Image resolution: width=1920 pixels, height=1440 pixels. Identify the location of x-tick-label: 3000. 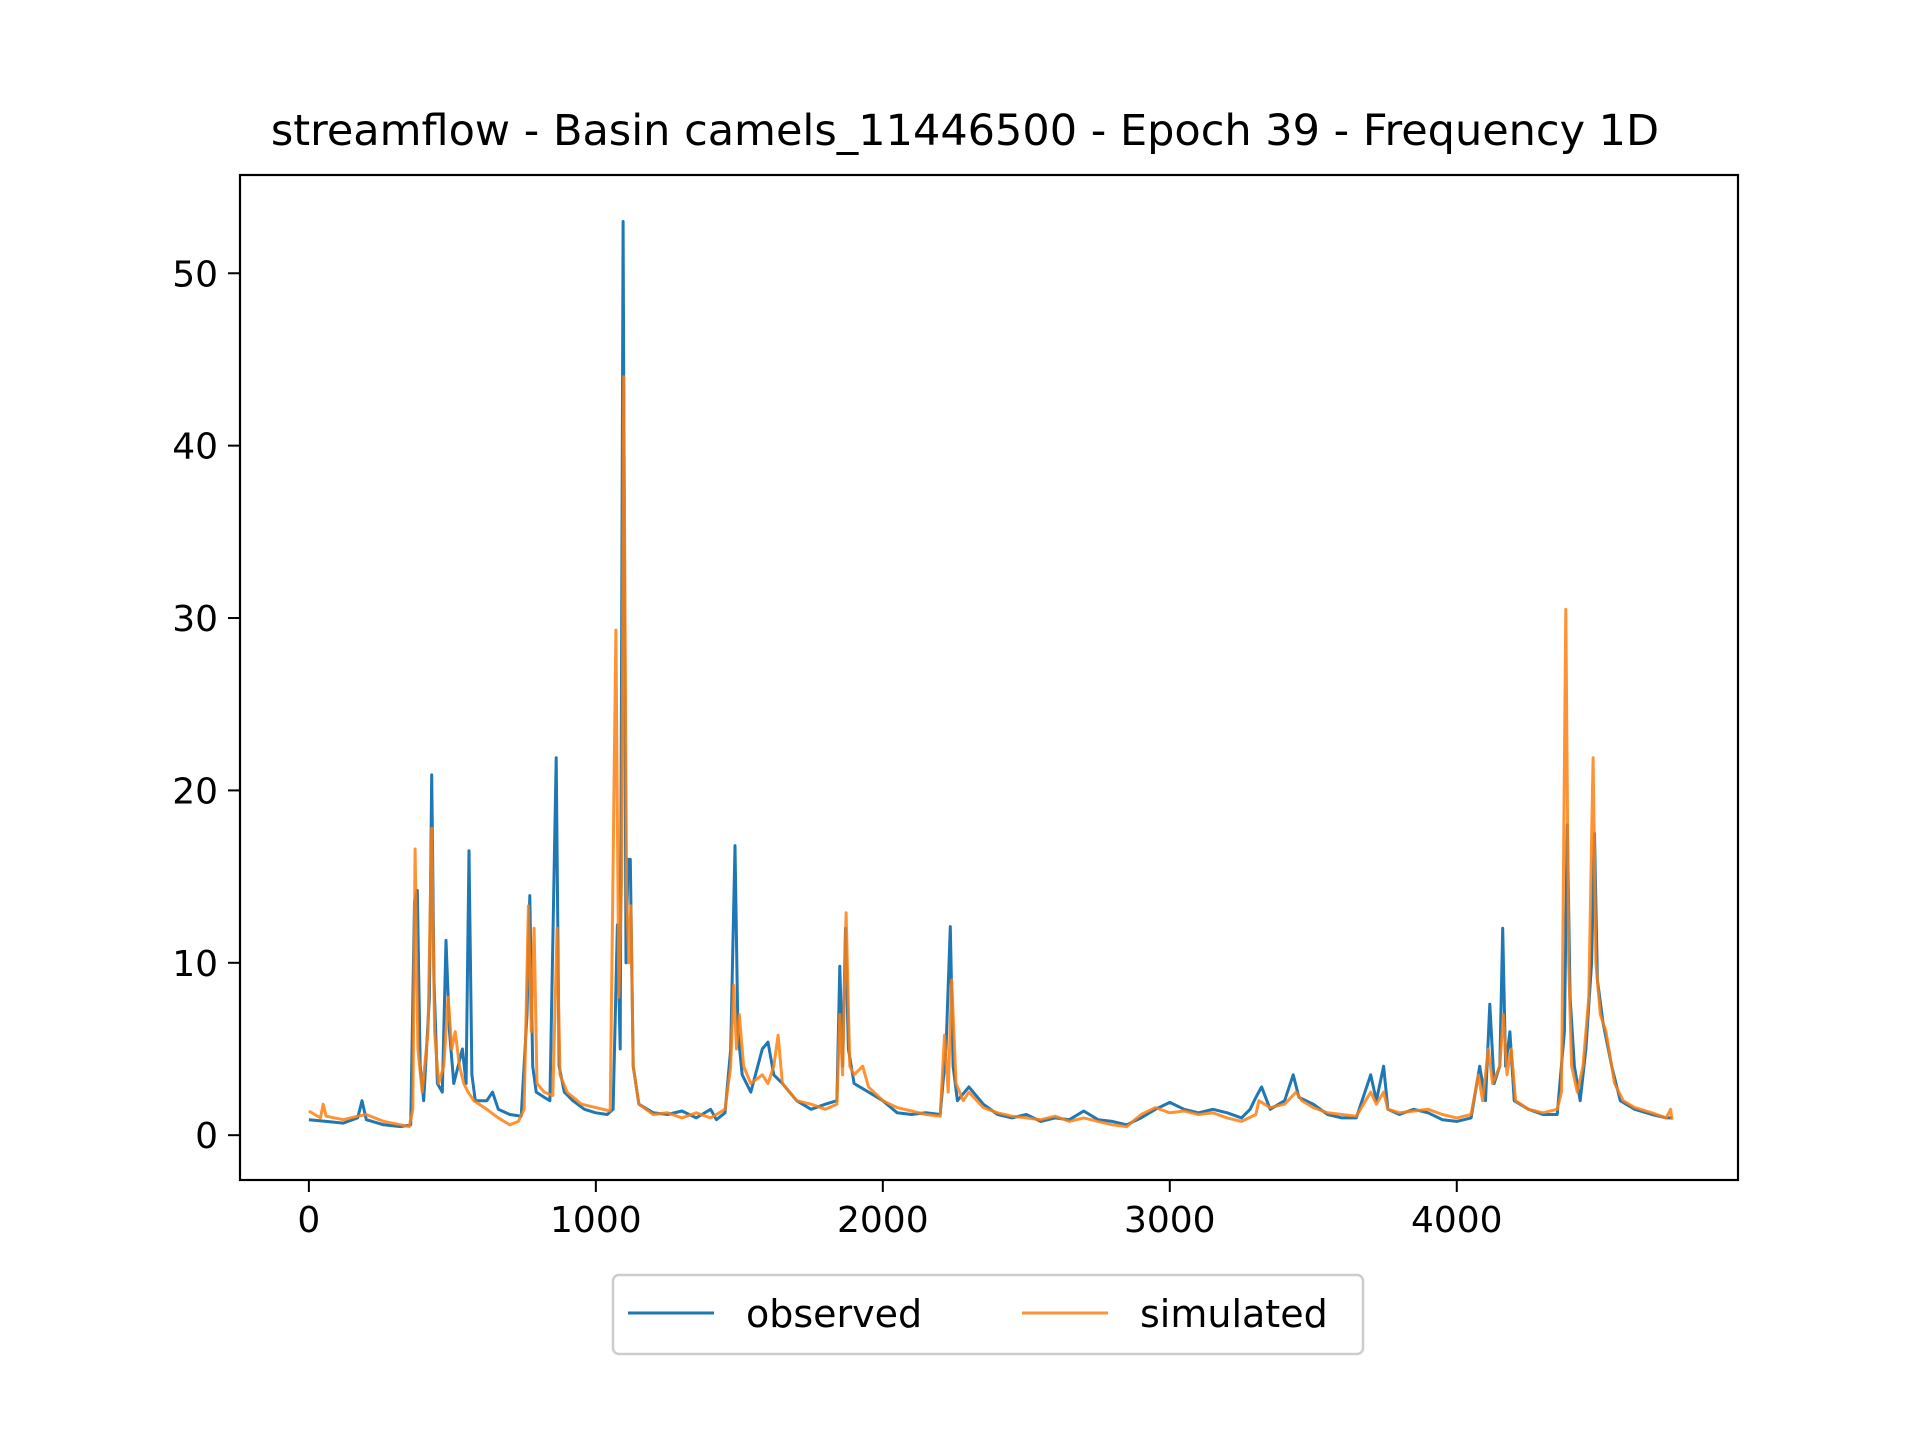
(1170, 1220).